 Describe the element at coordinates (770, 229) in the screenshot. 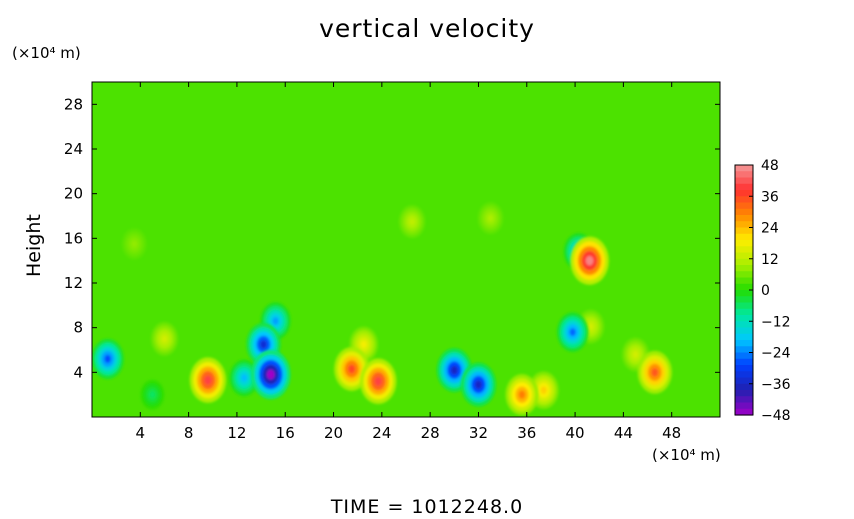

I see `colorbar-tick-label: 24` at that location.